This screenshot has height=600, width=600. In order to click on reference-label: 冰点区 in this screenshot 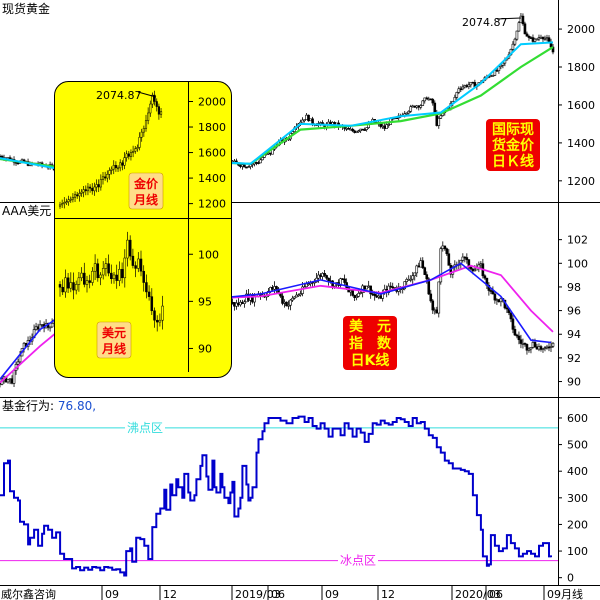, I will do `click(358, 561)`.